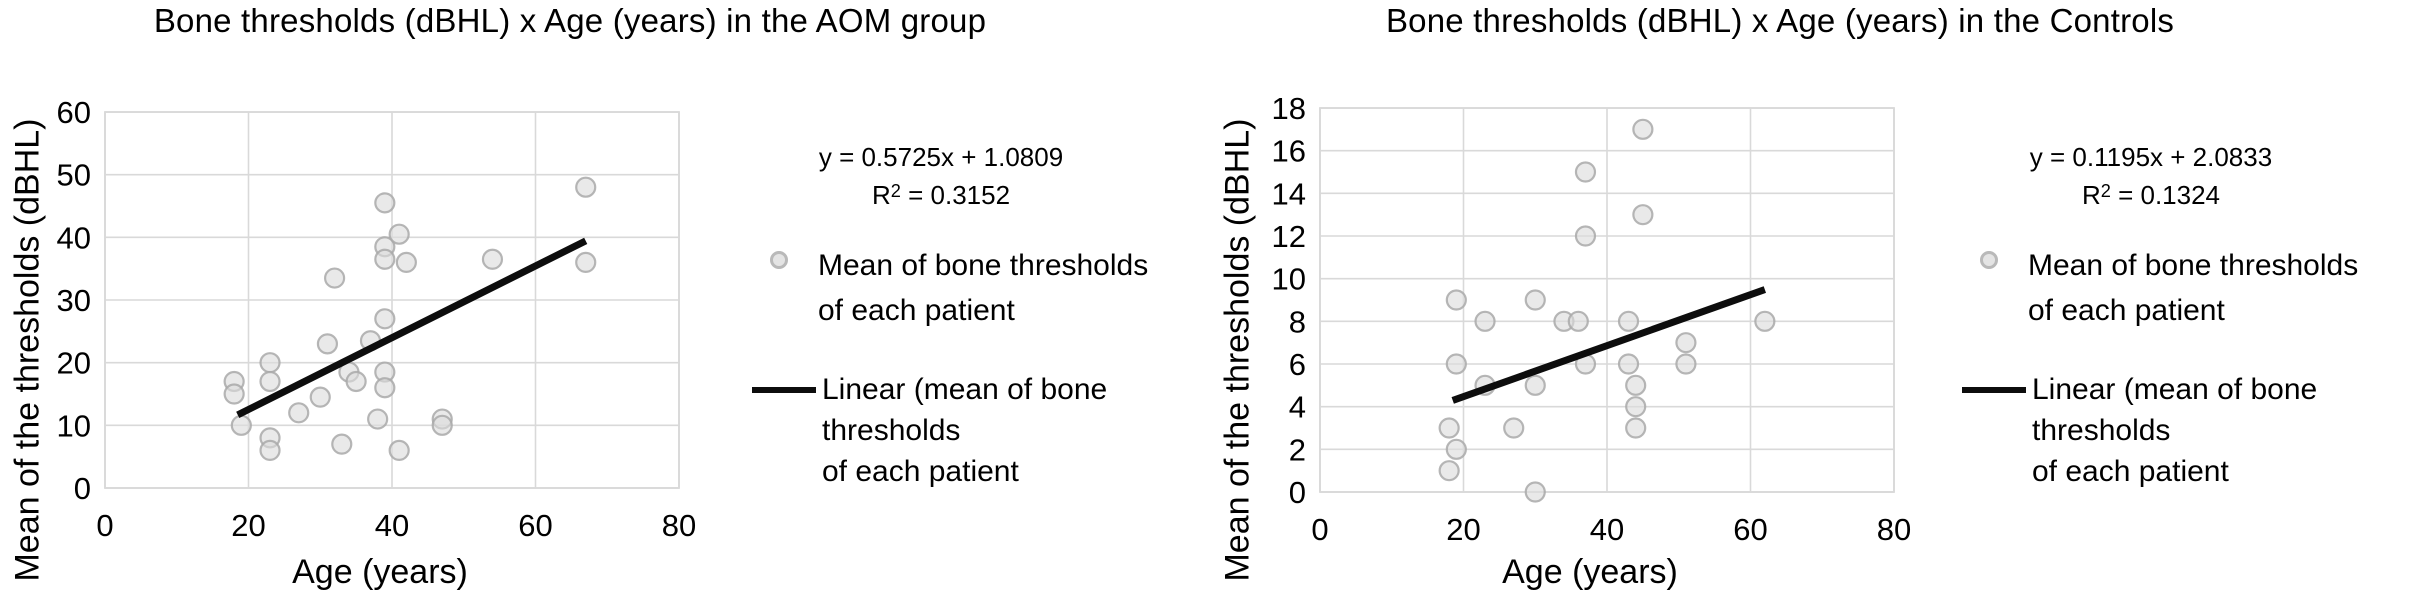 Image resolution: width=2420 pixels, height=604 pixels. What do you see at coordinates (941, 176) in the screenshot?
I see `trendline-equation: y = 0.5725x + 1.0809 R2 = 0.3152` at bounding box center [941, 176].